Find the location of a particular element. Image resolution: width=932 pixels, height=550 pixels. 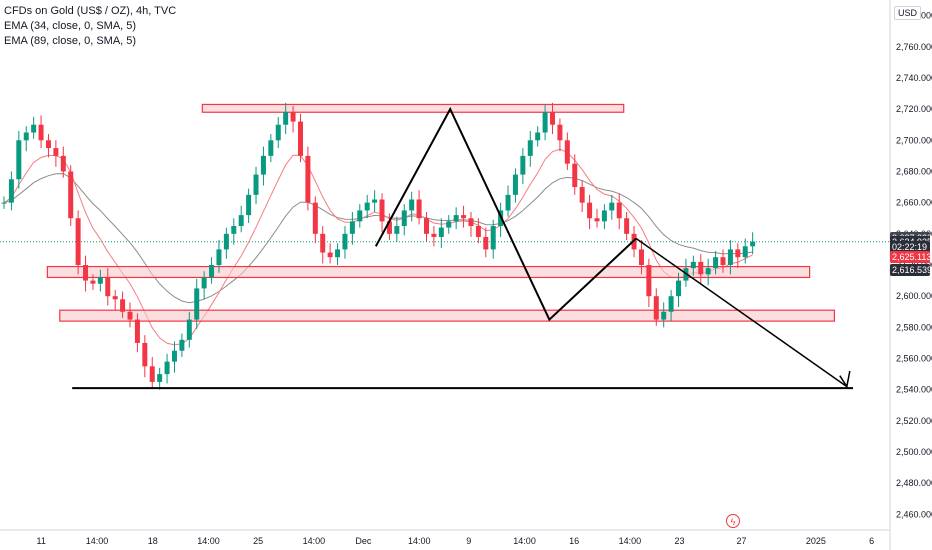

legend-ema89: EMA (89, close, 0, SMA, 5) is located at coordinates (70, 41).